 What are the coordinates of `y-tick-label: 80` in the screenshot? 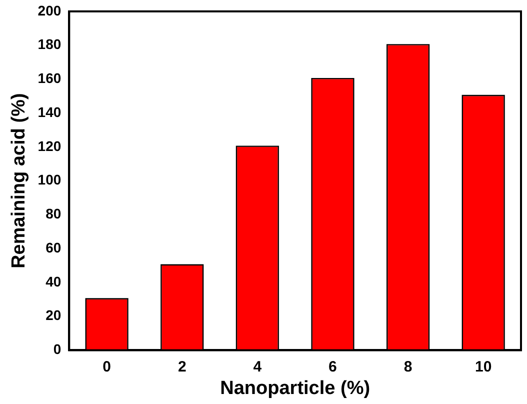 It's located at (54, 214).